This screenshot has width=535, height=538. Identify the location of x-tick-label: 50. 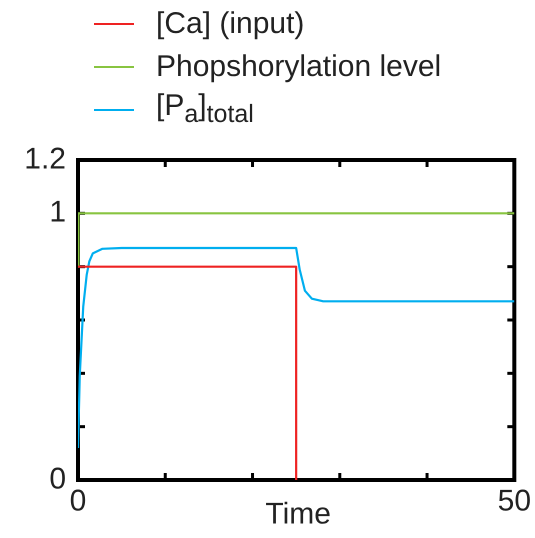
(515, 501).